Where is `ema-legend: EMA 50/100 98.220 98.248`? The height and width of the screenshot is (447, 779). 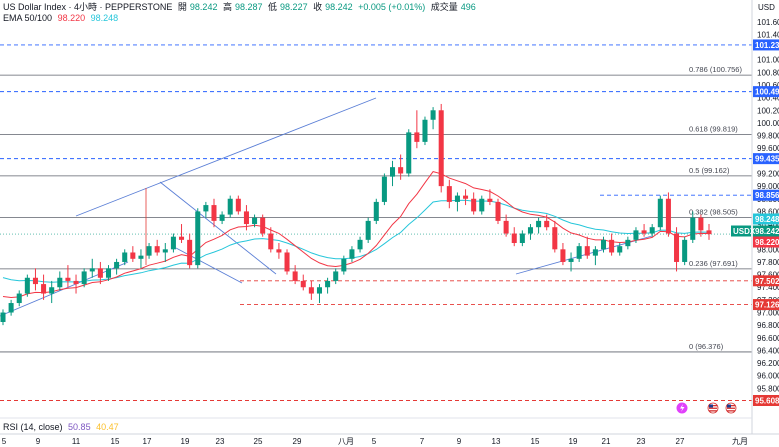
ema-legend: EMA 50/100 98.220 98.248 is located at coordinates (62, 18).